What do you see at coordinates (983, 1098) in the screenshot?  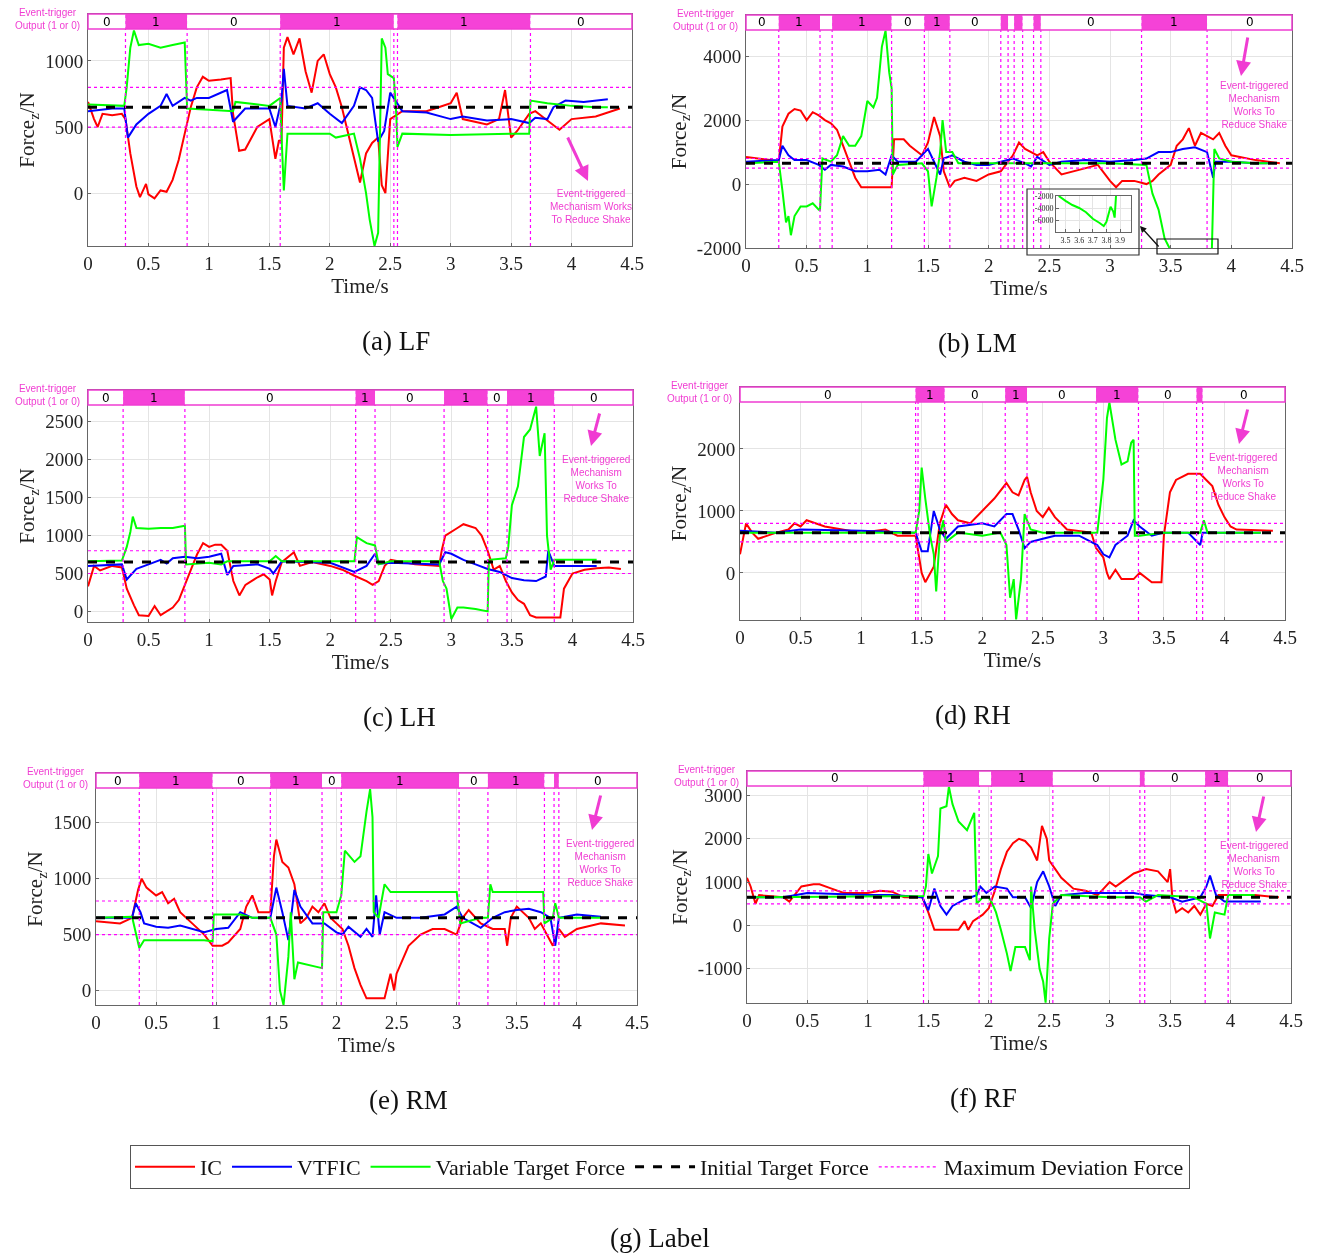 I see `text: (f) RF` at bounding box center [983, 1098].